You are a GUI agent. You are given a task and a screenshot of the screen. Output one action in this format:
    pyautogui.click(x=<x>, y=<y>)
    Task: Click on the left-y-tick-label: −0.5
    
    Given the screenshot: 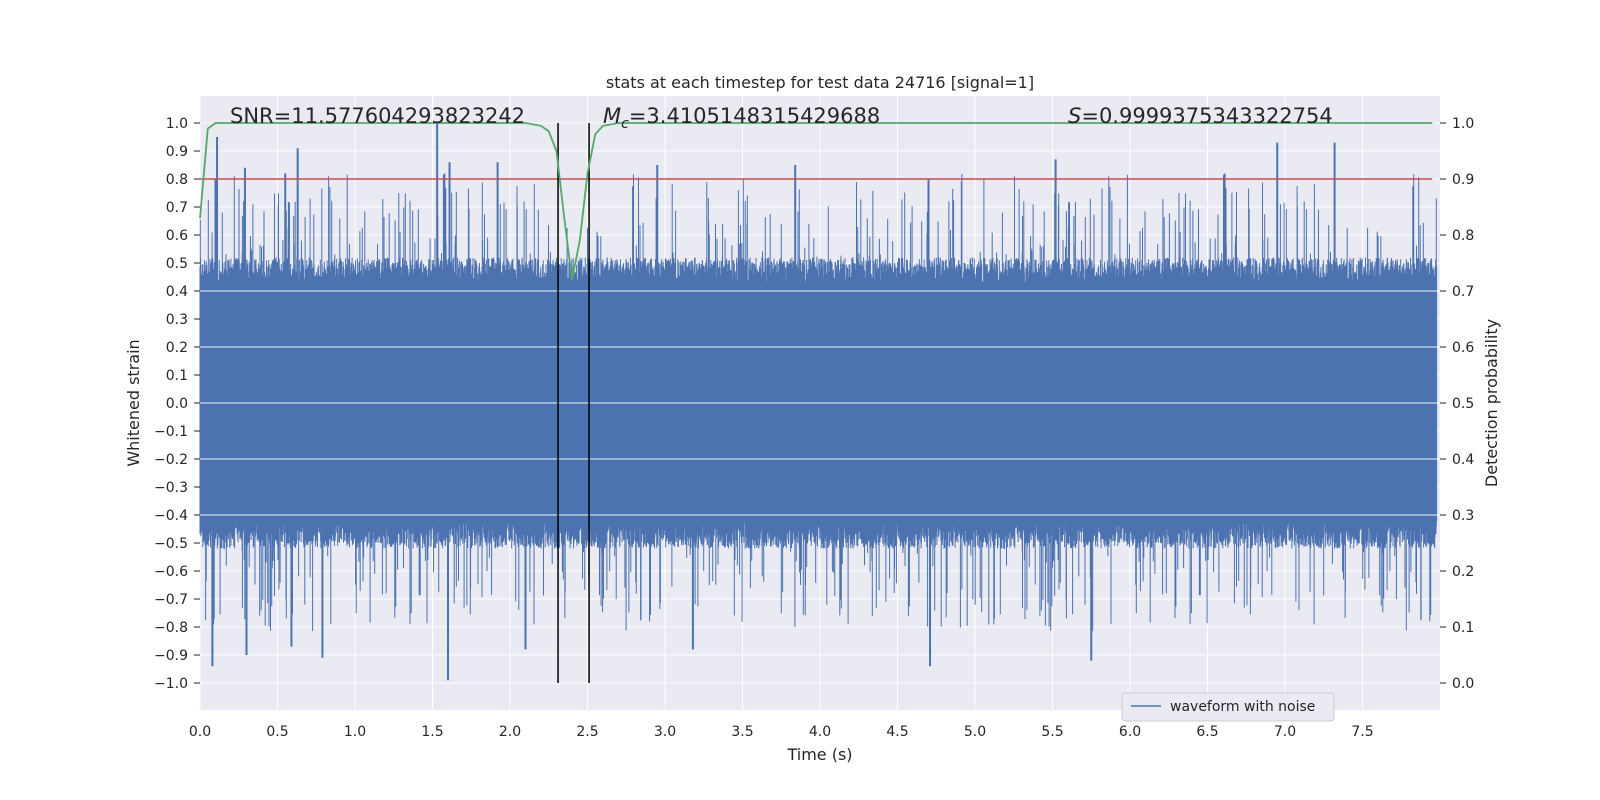 What is the action you would take?
    pyautogui.click(x=171, y=544)
    